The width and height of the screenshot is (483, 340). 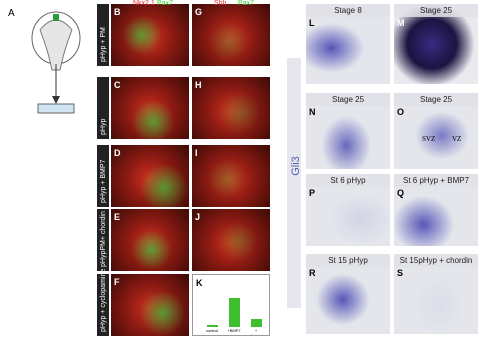 I want to click on panel-letter: Q, so click(x=401, y=193).